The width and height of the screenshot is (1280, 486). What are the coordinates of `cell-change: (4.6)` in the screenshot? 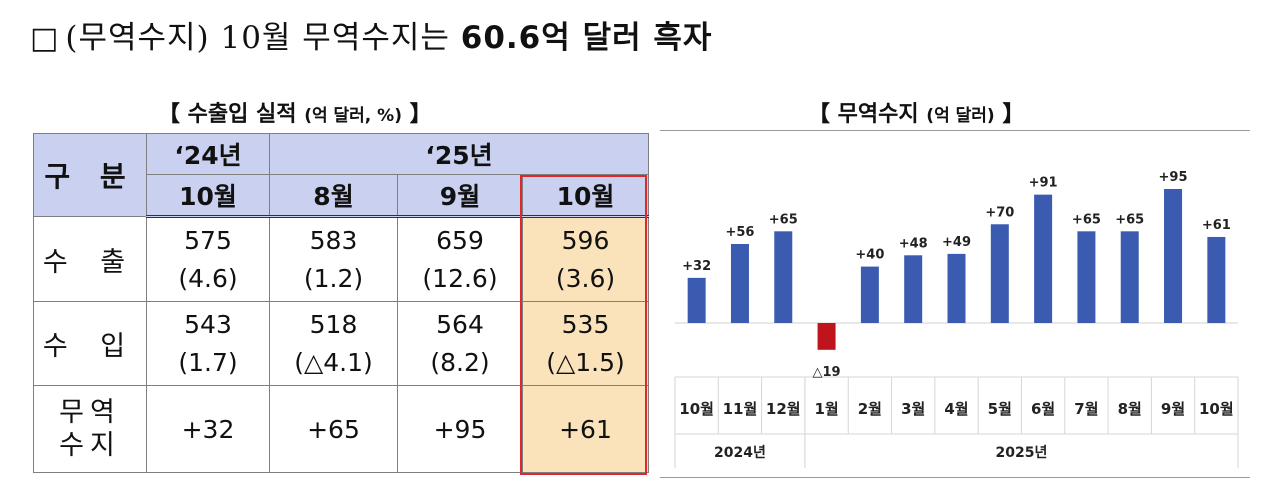 It's located at (208, 278).